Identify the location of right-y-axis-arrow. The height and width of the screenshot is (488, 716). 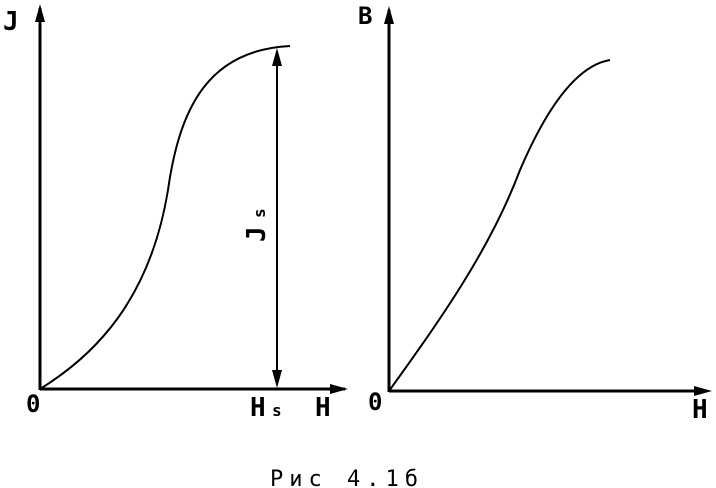
(389, 15).